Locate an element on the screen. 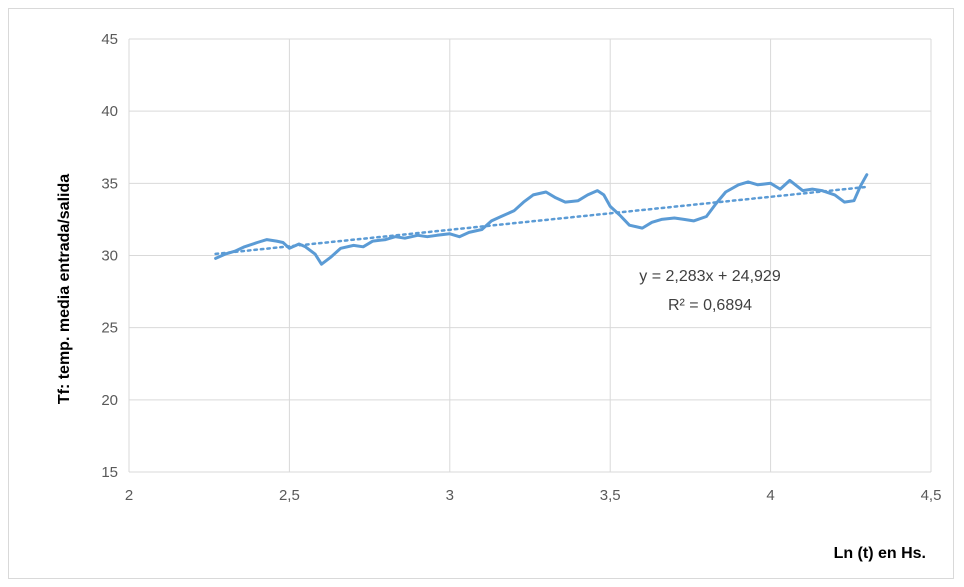 This screenshot has height=587, width=964. y-tick-label: 30 is located at coordinates (109, 256).